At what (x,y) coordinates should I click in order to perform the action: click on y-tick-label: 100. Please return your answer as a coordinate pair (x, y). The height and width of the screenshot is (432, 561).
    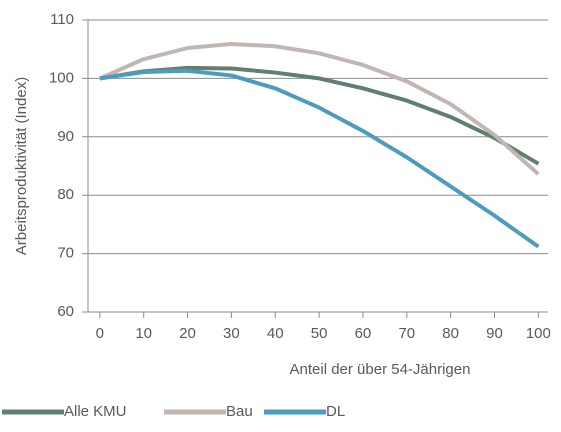
    Looking at the image, I should click on (61, 77).